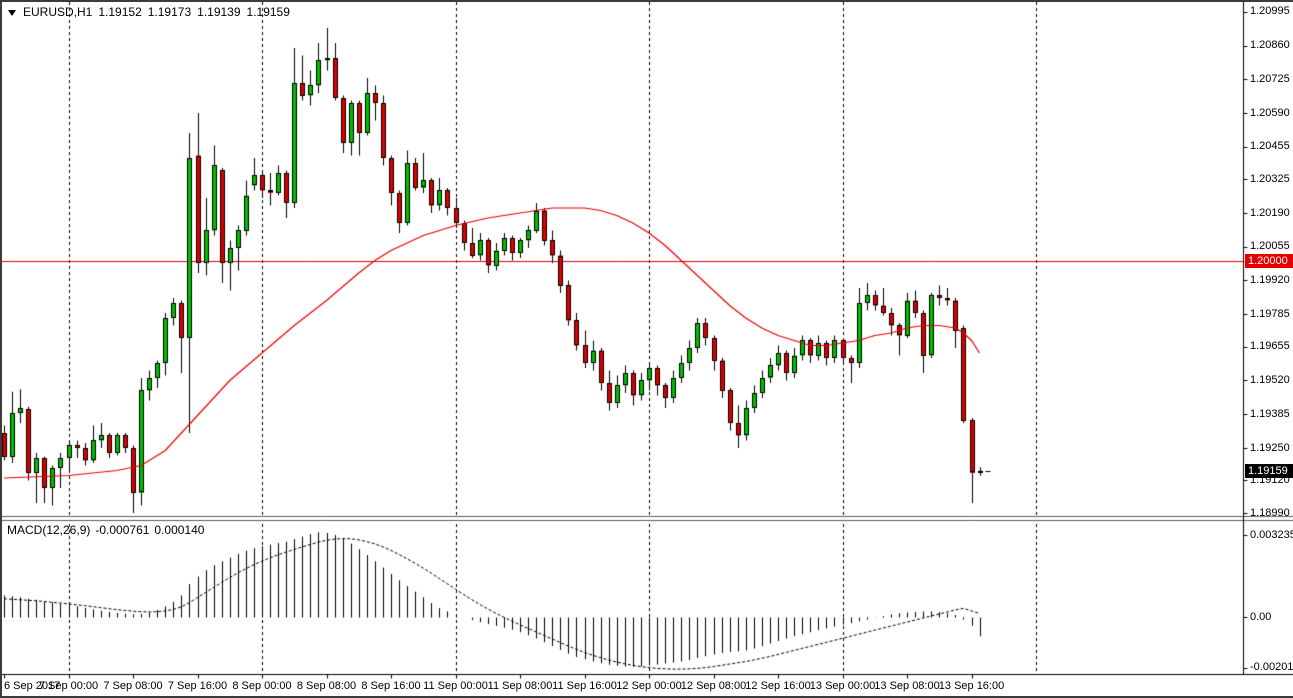 The width and height of the screenshot is (1293, 698). Describe the element at coordinates (1270, 246) in the screenshot. I see `price-axis-label: 1.20055` at that location.